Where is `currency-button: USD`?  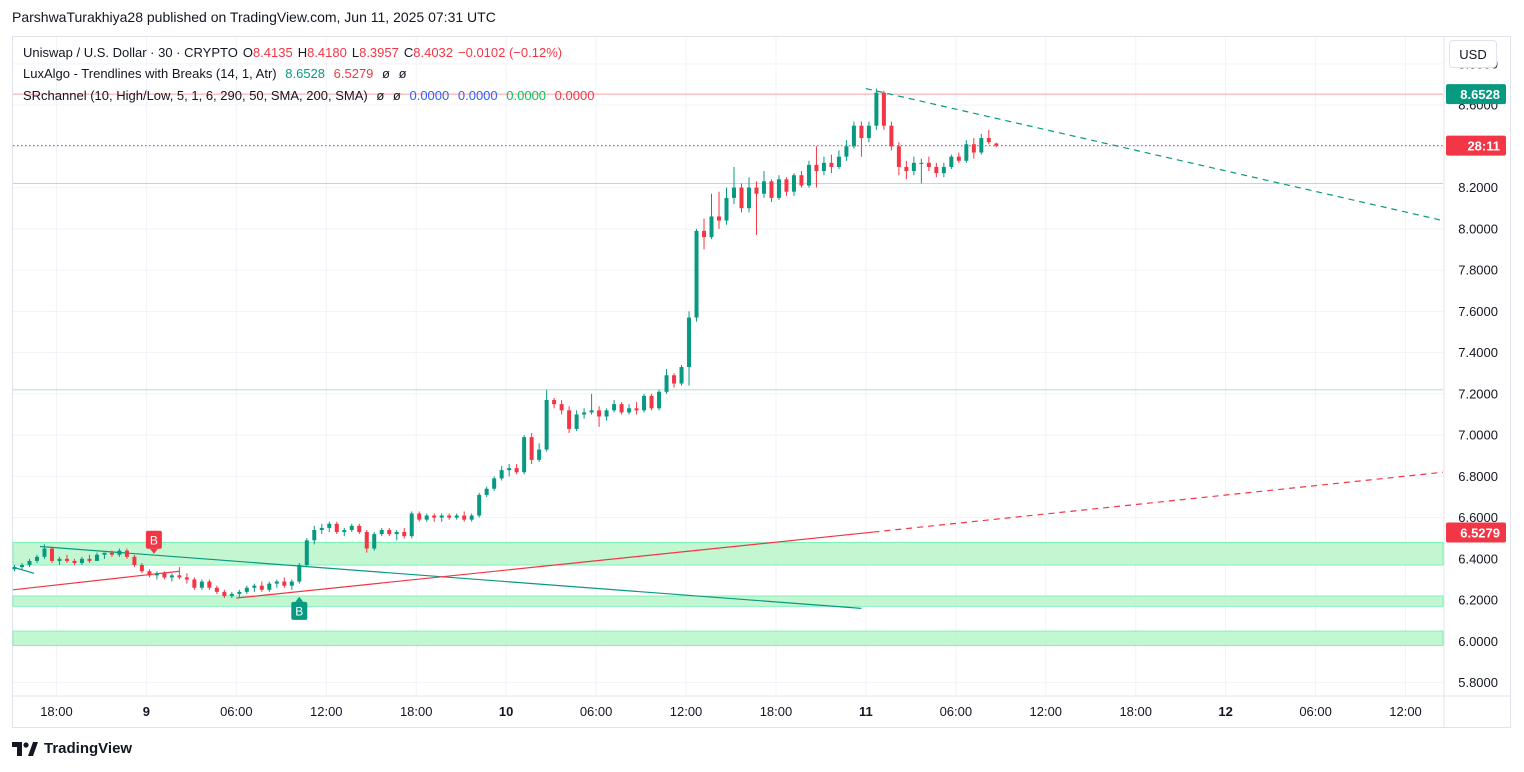
currency-button: USD is located at coordinates (1473, 54).